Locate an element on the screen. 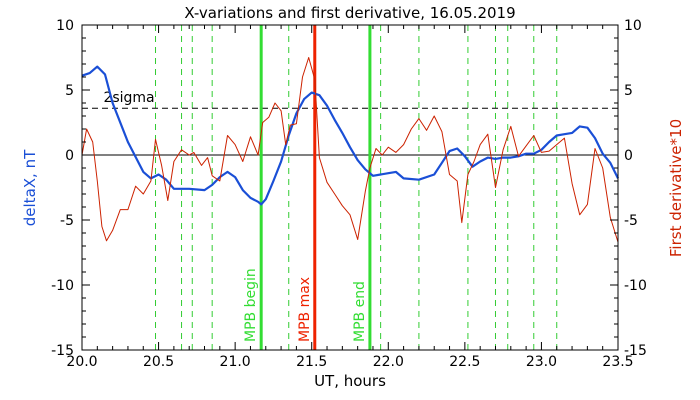 The height and width of the screenshot is (400, 700). x-axis-label: UT, hours is located at coordinates (350, 381).